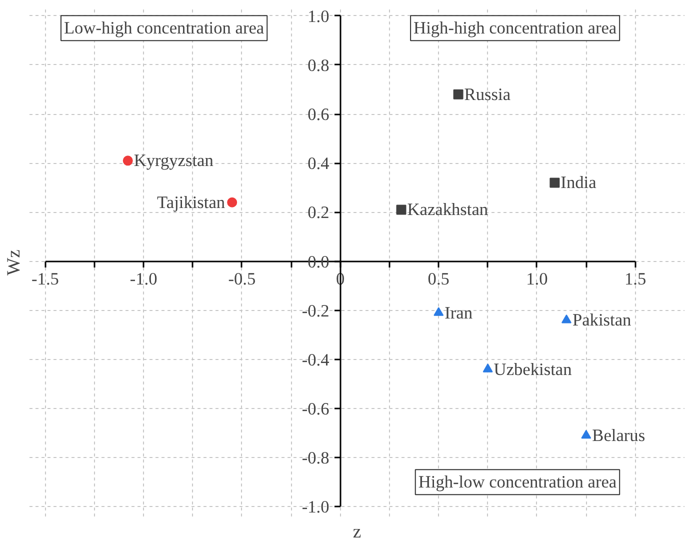 The image size is (689, 545). What do you see at coordinates (458, 312) in the screenshot?
I see `annotation: Iran` at bounding box center [458, 312].